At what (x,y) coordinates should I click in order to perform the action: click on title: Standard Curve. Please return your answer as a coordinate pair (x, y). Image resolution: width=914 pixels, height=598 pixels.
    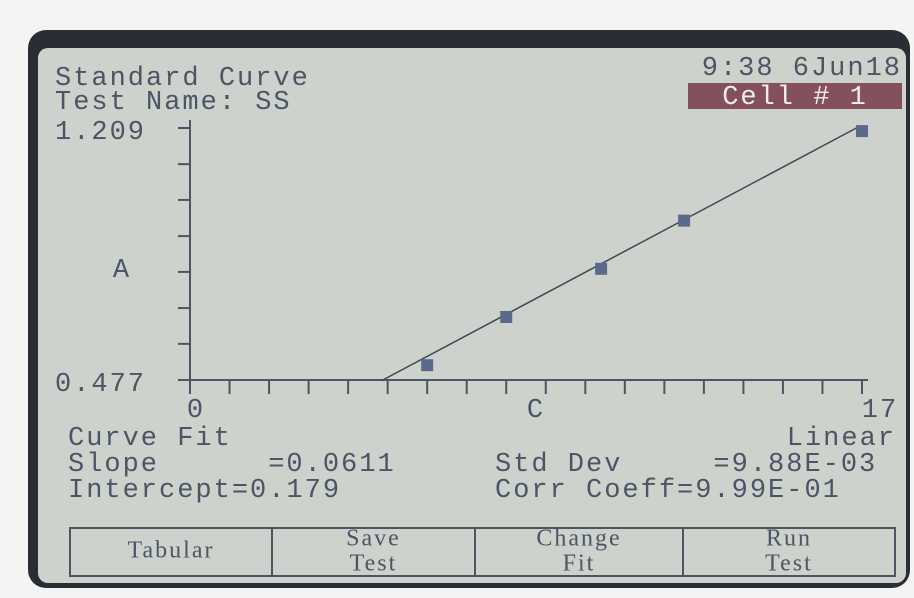
    Looking at the image, I should click on (182, 79).